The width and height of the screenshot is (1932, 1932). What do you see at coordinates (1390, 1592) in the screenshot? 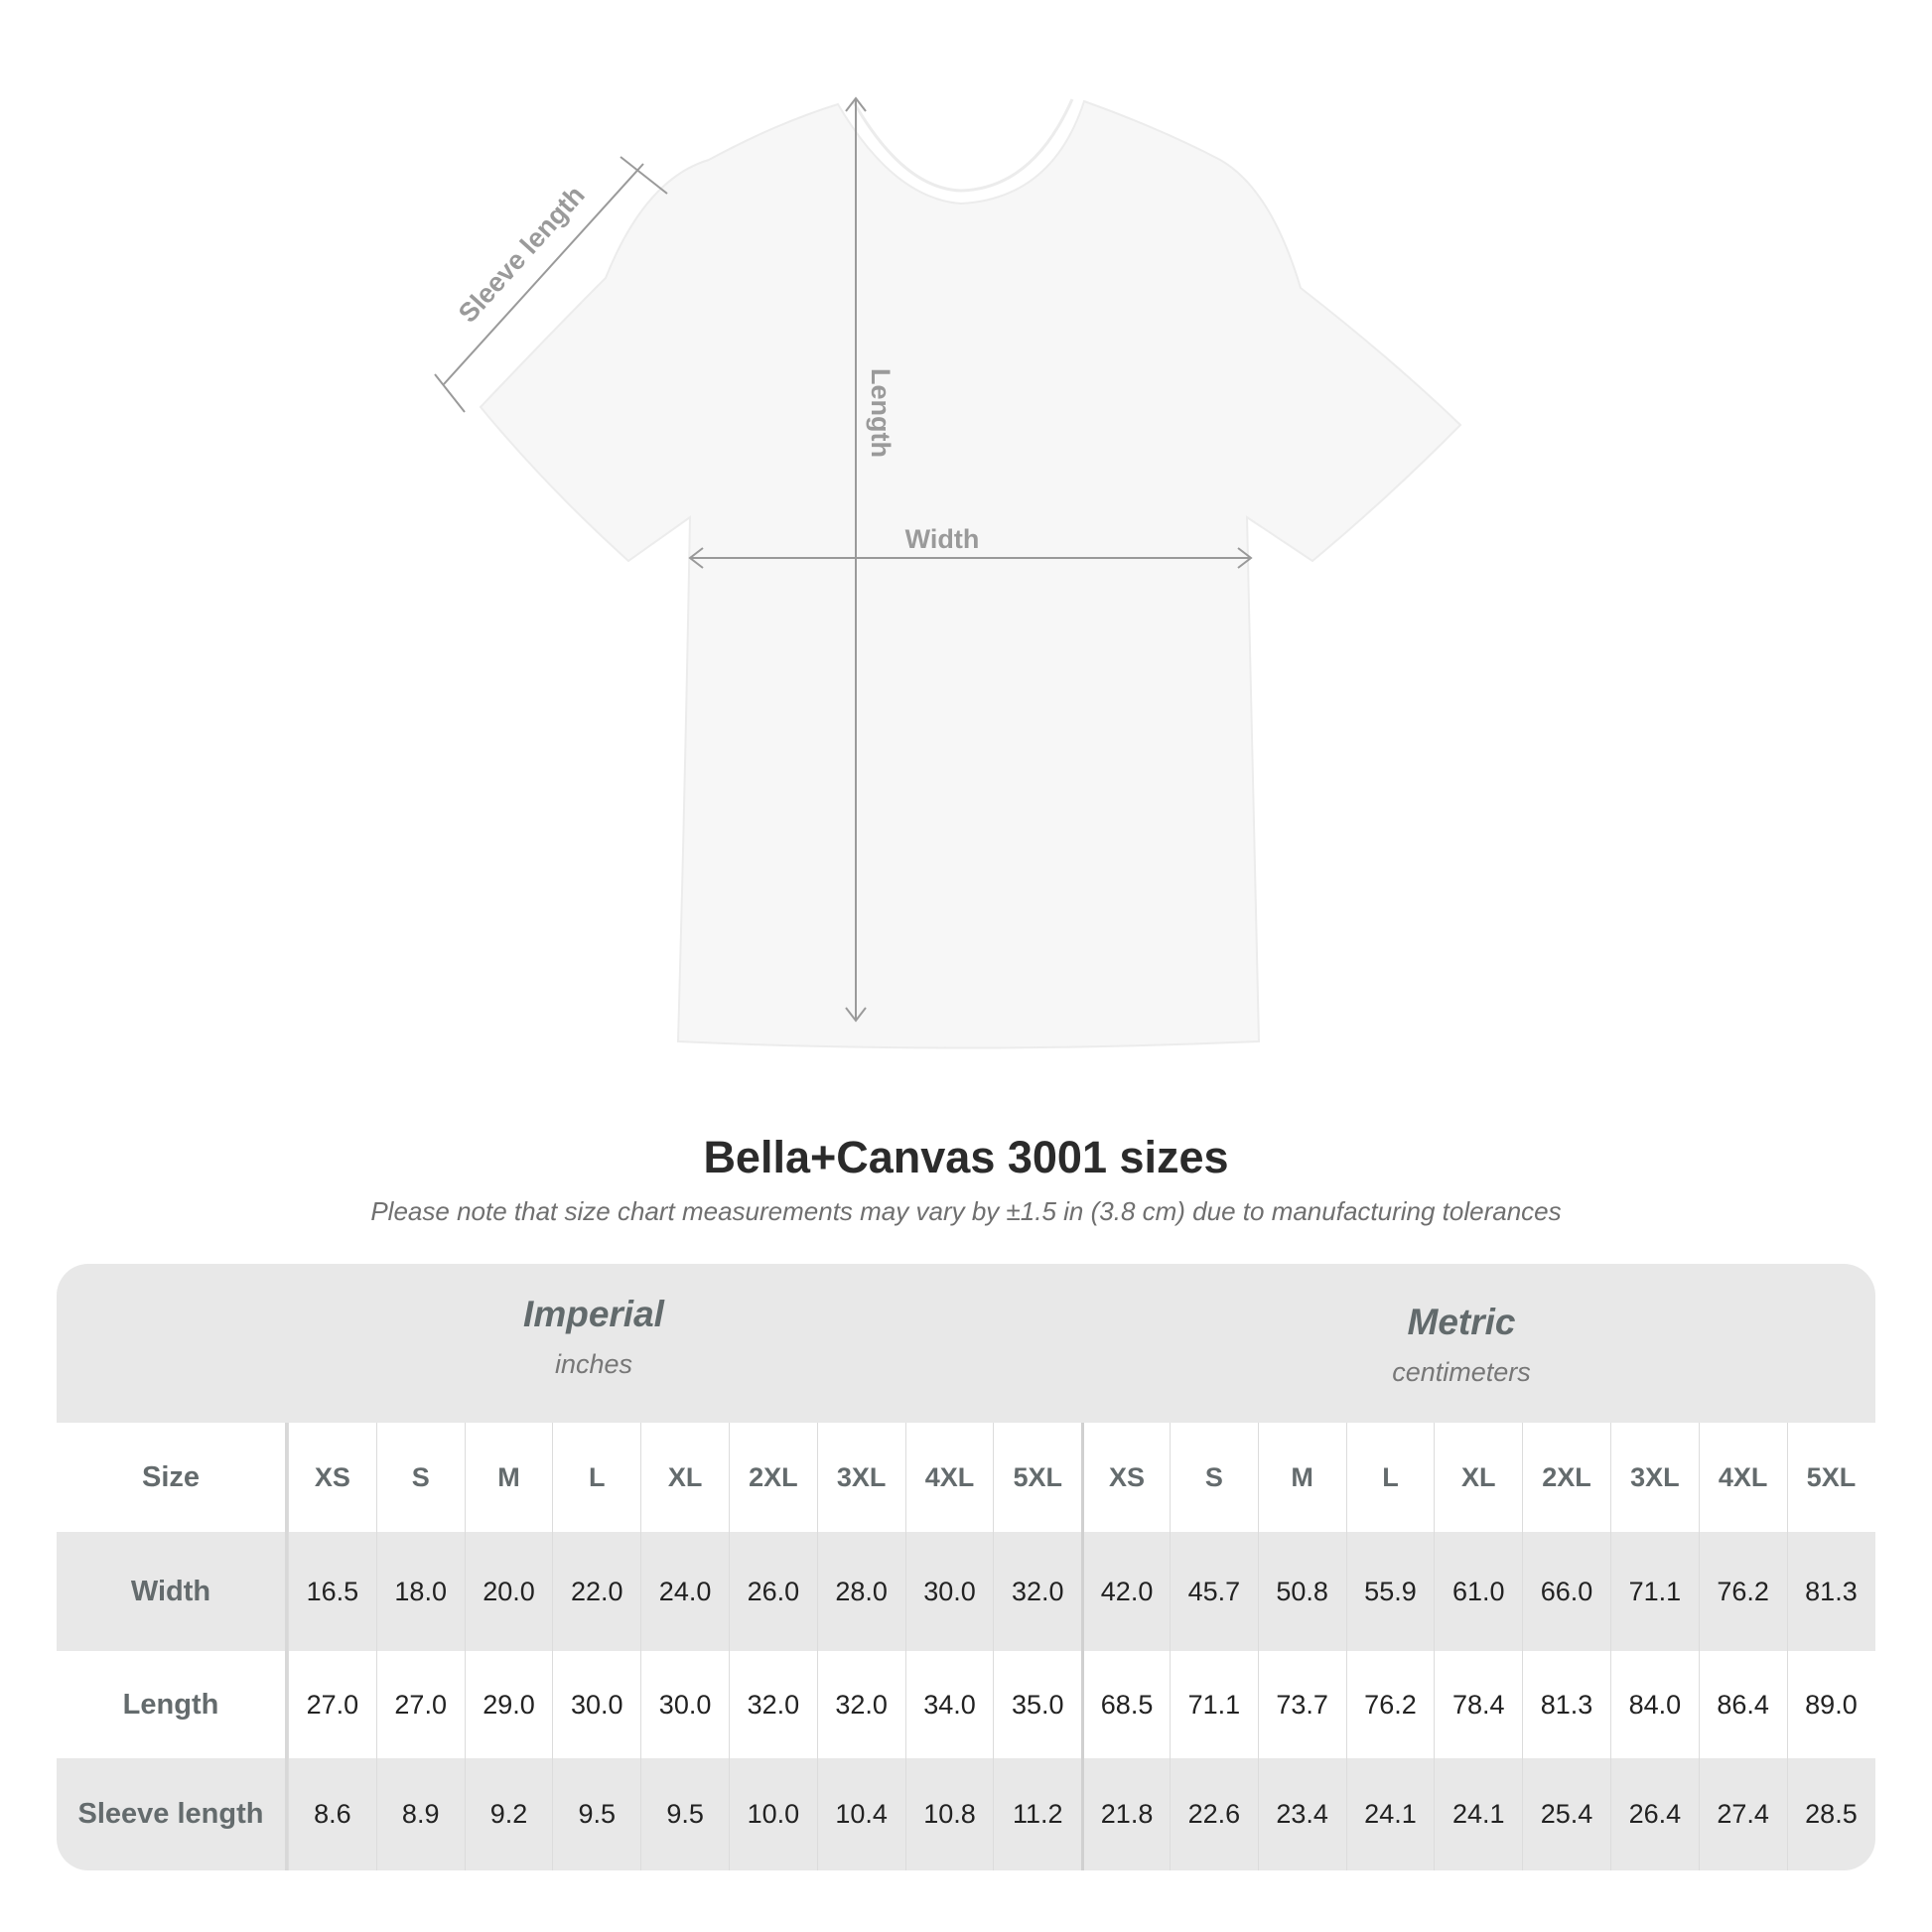
I see `metric-value-cell: 55.9` at bounding box center [1390, 1592].